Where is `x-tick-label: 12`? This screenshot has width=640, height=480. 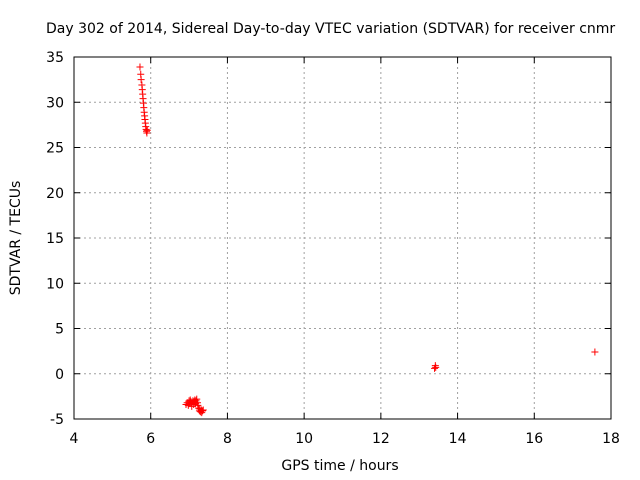 x-tick-label: 12 is located at coordinates (381, 439).